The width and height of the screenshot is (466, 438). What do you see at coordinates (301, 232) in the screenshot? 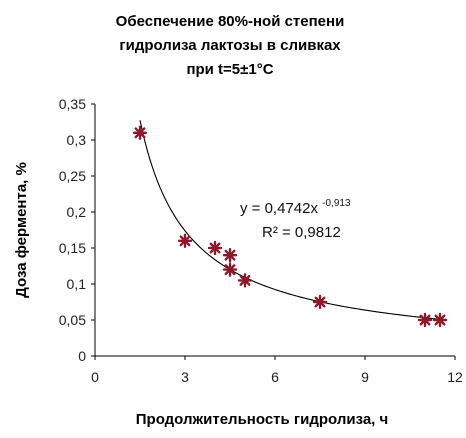
I see `trend-r-squared: R² = 0,9812` at bounding box center [301, 232].